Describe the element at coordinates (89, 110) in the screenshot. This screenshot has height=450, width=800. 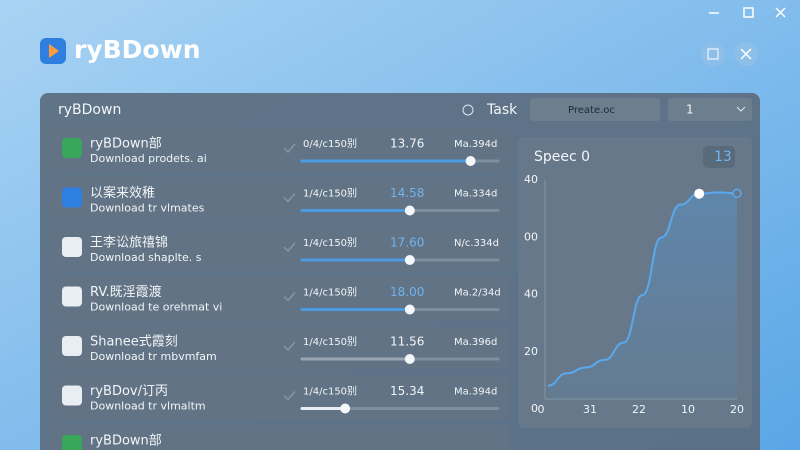
I see `window-title: ryBDown` at that location.